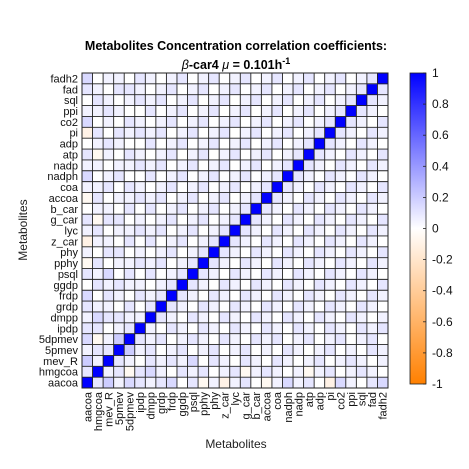  What do you see at coordinates (319, 263) in the screenshot?
I see `heatmap-cell-pphy-adp` at bounding box center [319, 263].